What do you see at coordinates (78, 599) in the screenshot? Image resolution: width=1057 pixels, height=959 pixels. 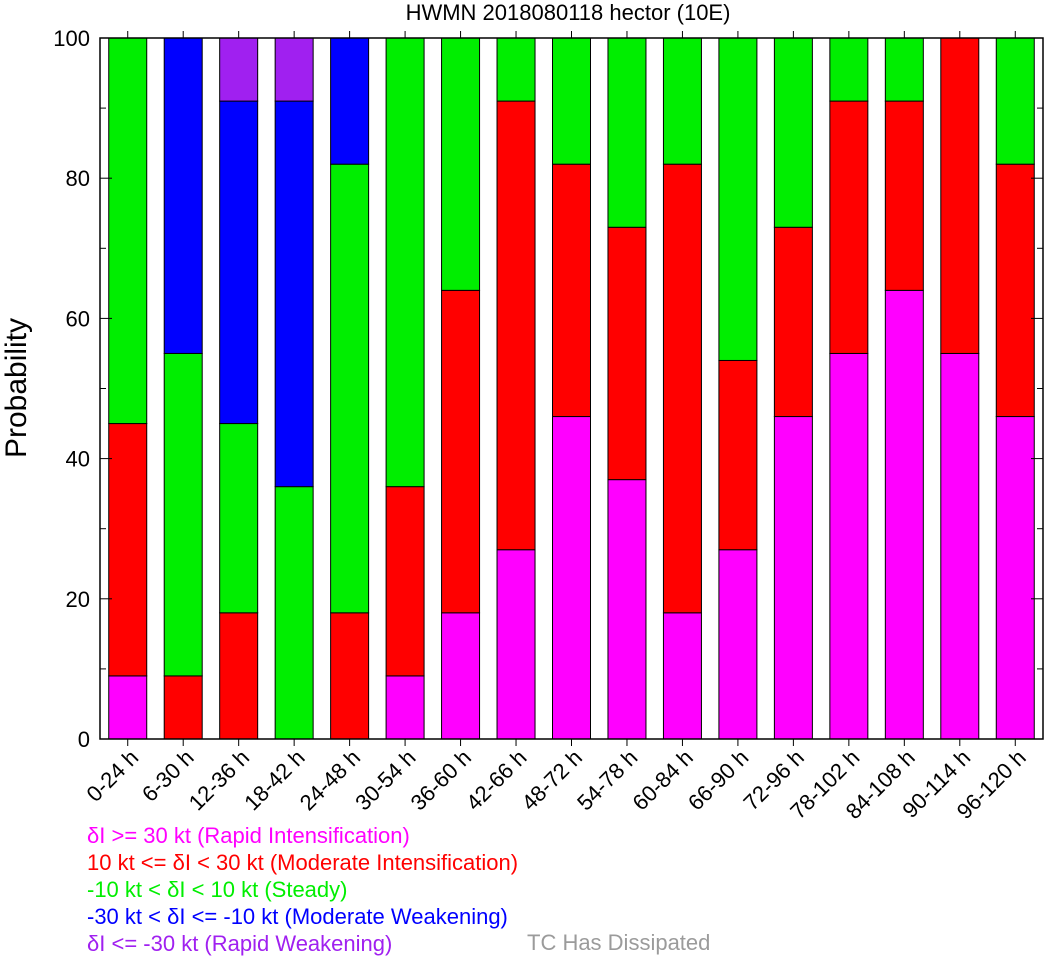 I see `y-tick-label: 20` at bounding box center [78, 599].